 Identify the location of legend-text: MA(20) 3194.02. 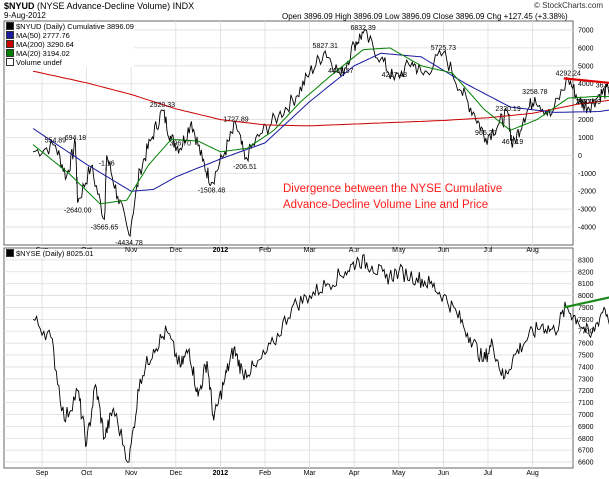
(43, 53).